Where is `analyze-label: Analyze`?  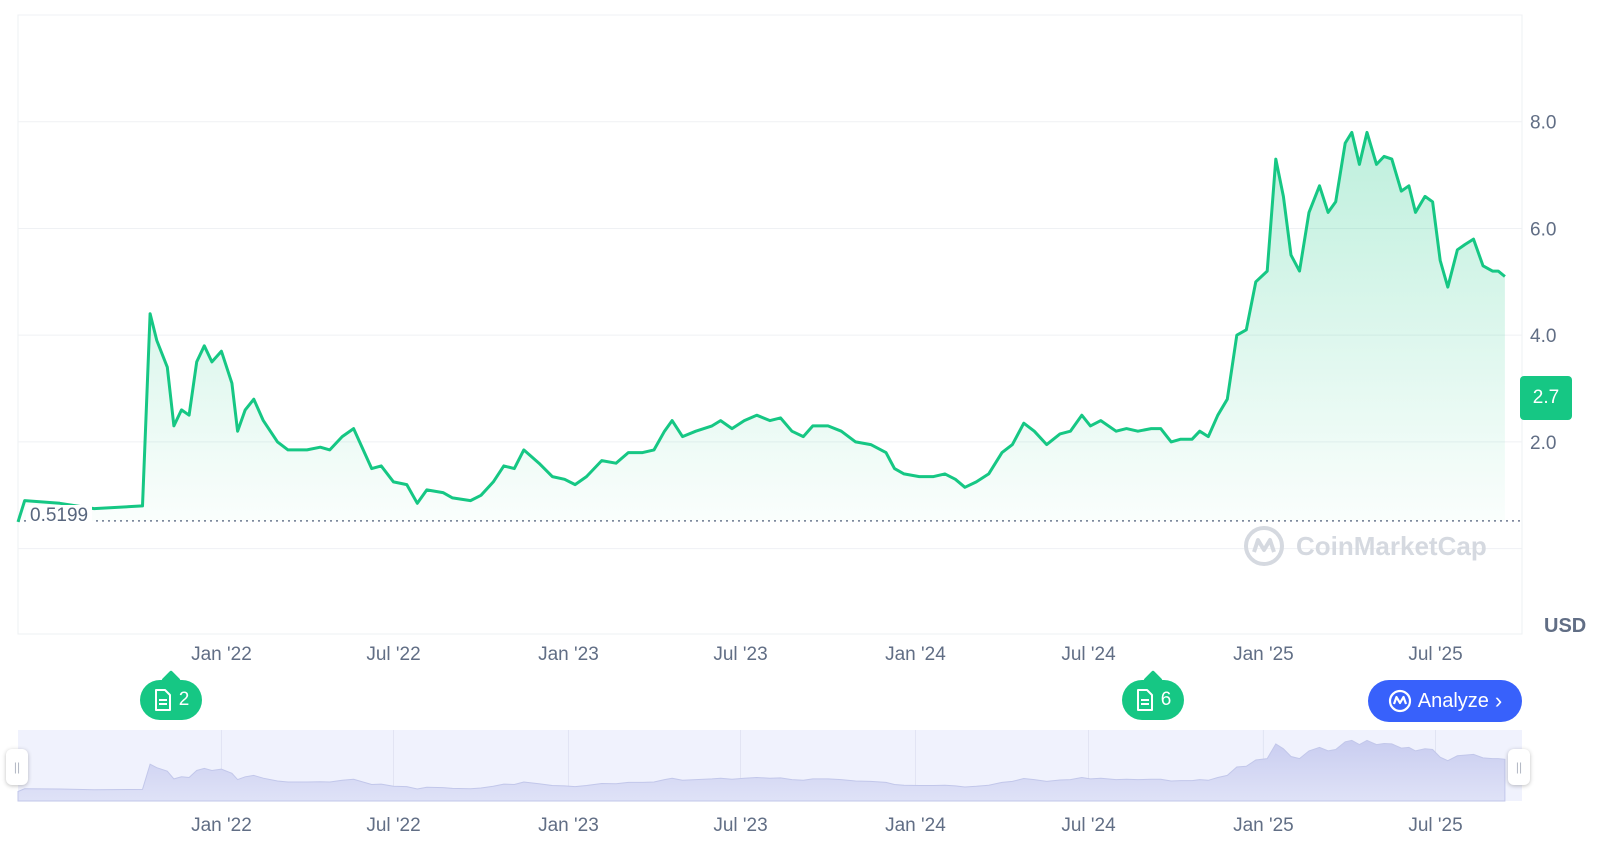
analyze-label: Analyze is located at coordinates (1453, 700).